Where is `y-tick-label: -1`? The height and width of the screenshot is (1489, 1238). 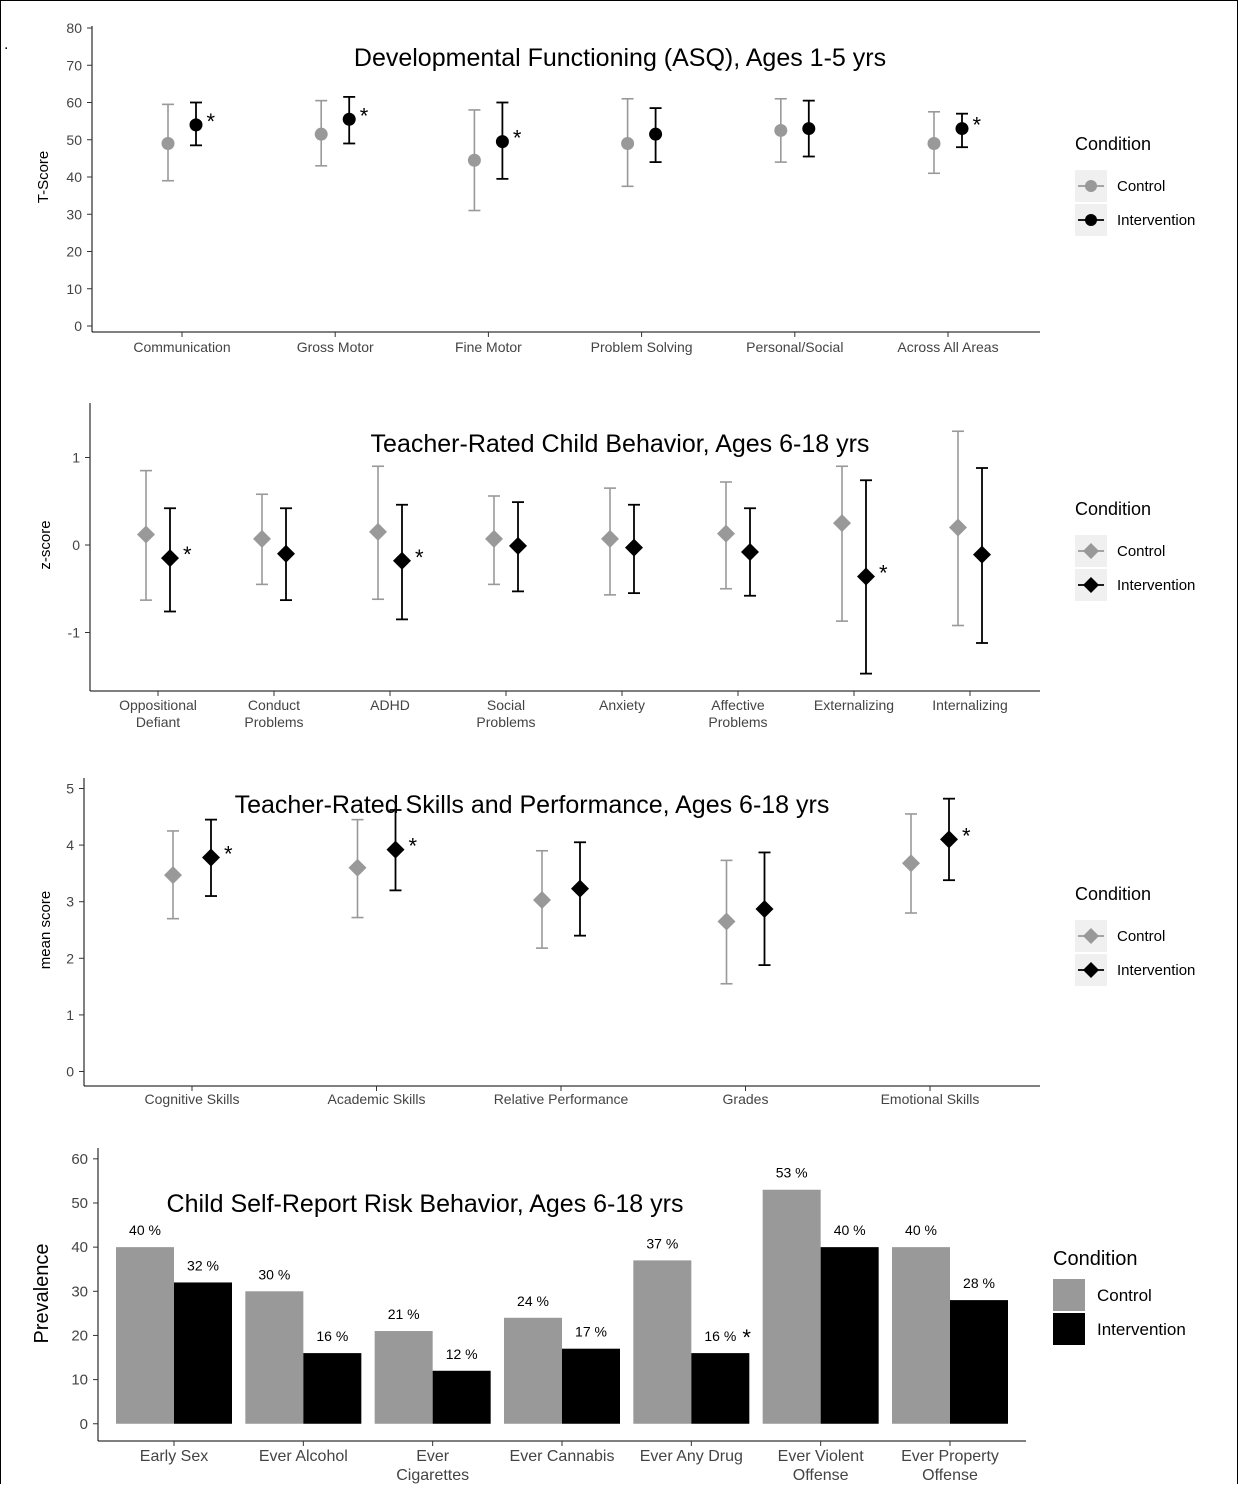 y-tick-label: -1 is located at coordinates (74, 633).